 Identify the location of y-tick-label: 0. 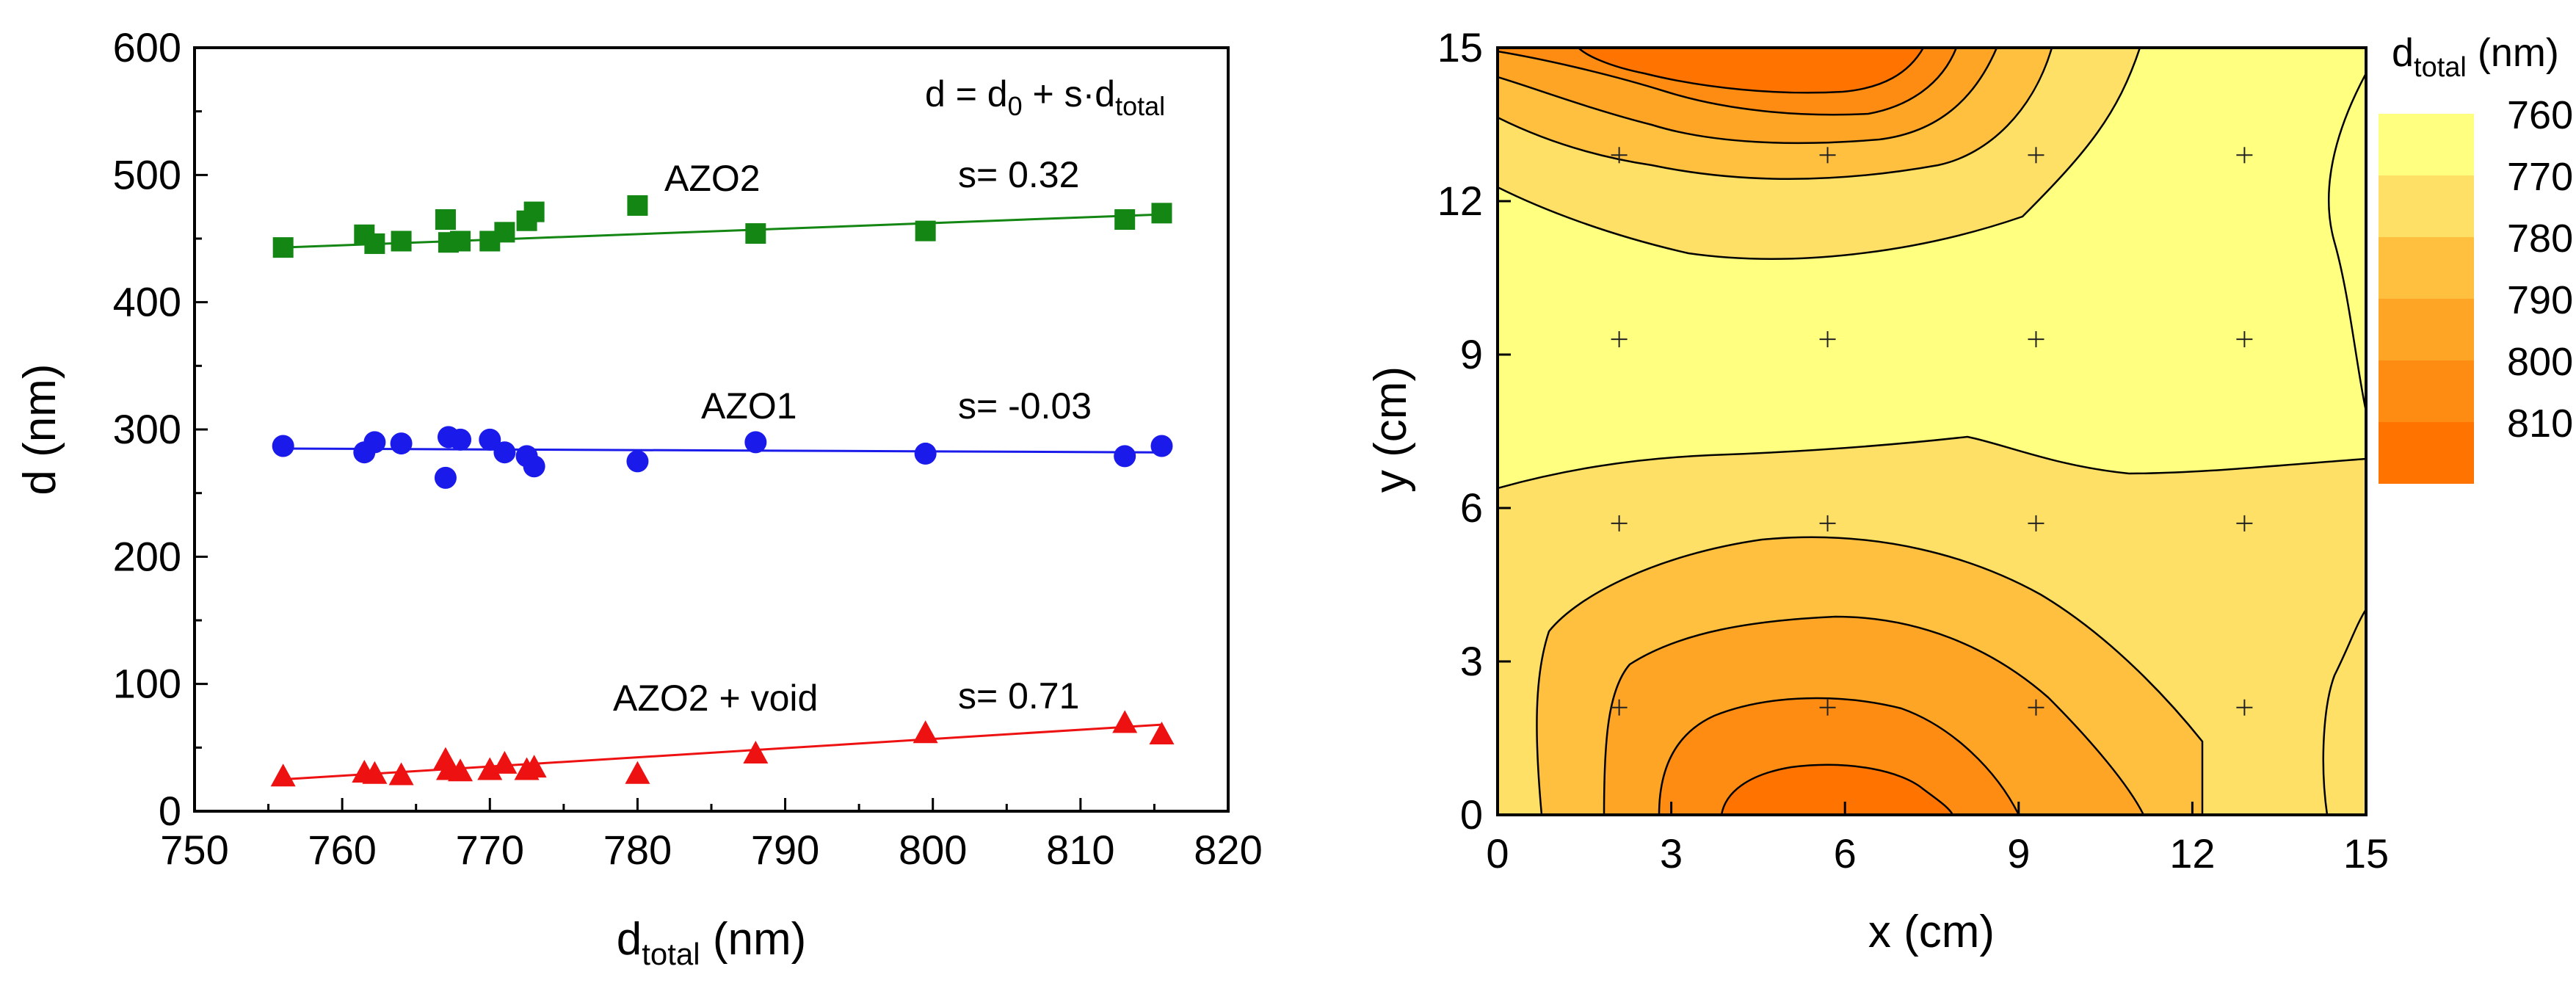
(170, 811).